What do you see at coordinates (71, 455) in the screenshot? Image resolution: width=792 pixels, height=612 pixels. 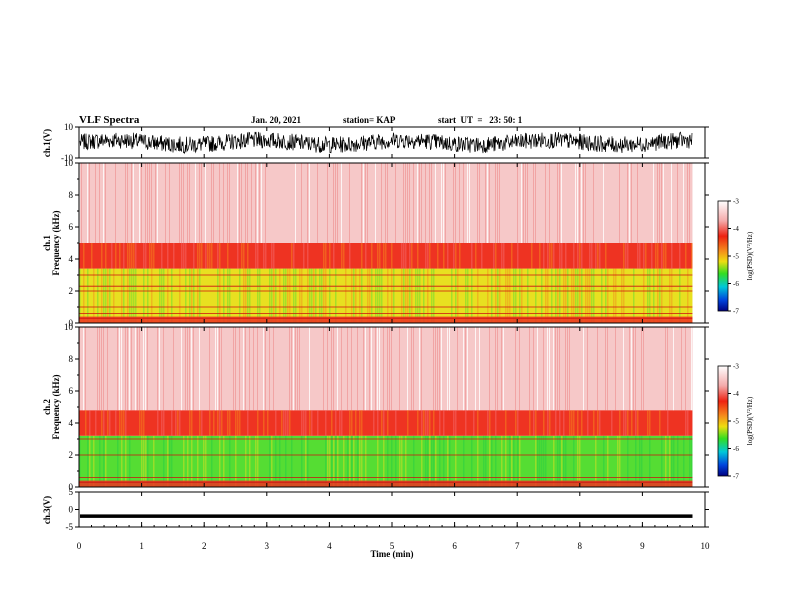 I see `ch2-spectrogram-ytick-label: 2` at bounding box center [71, 455].